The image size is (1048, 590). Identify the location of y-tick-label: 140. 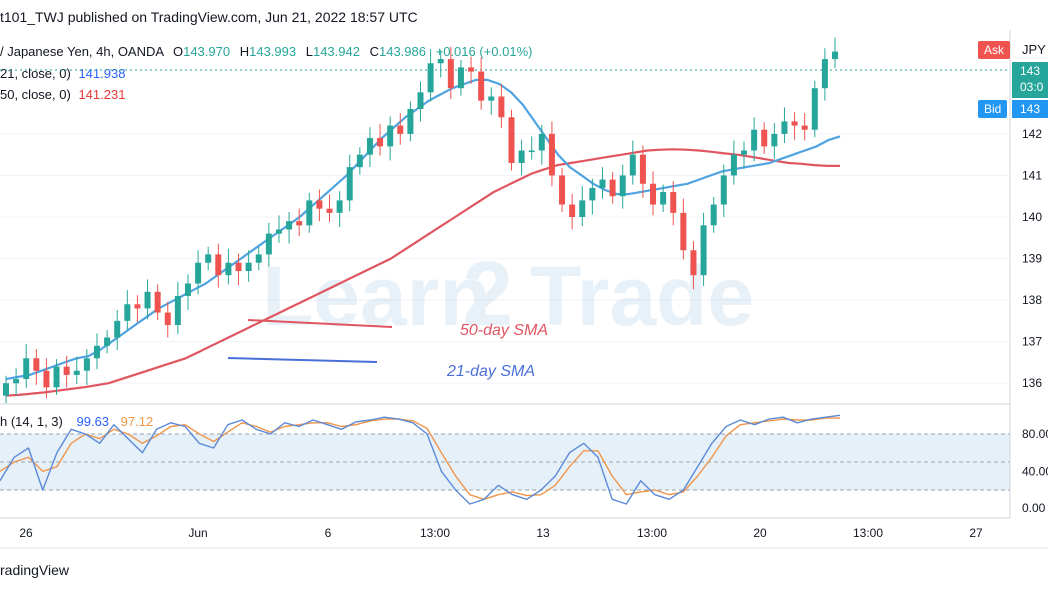
(1032, 217).